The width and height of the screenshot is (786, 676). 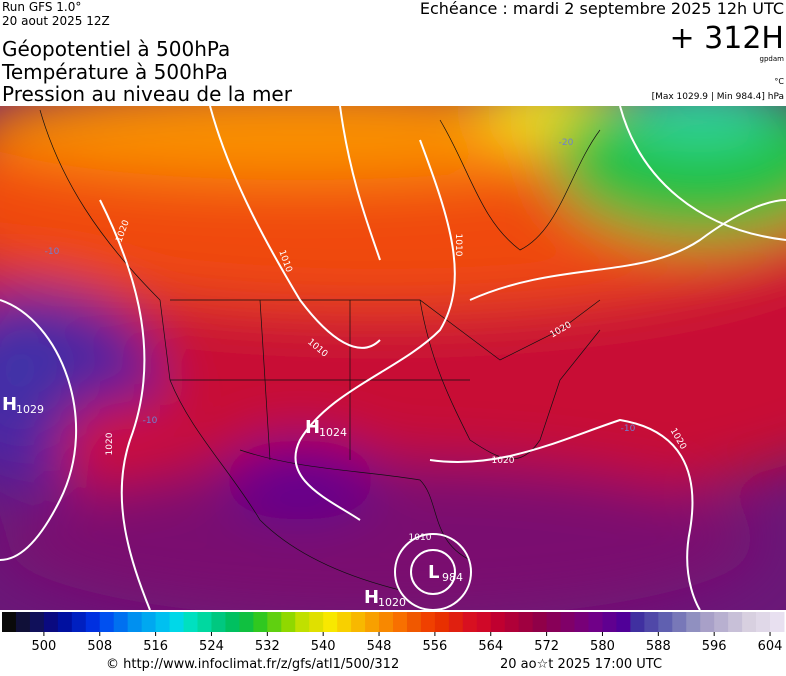 I want to click on generated-time: 20 ao☆t 2025 17:00 UTC, so click(x=581, y=664).